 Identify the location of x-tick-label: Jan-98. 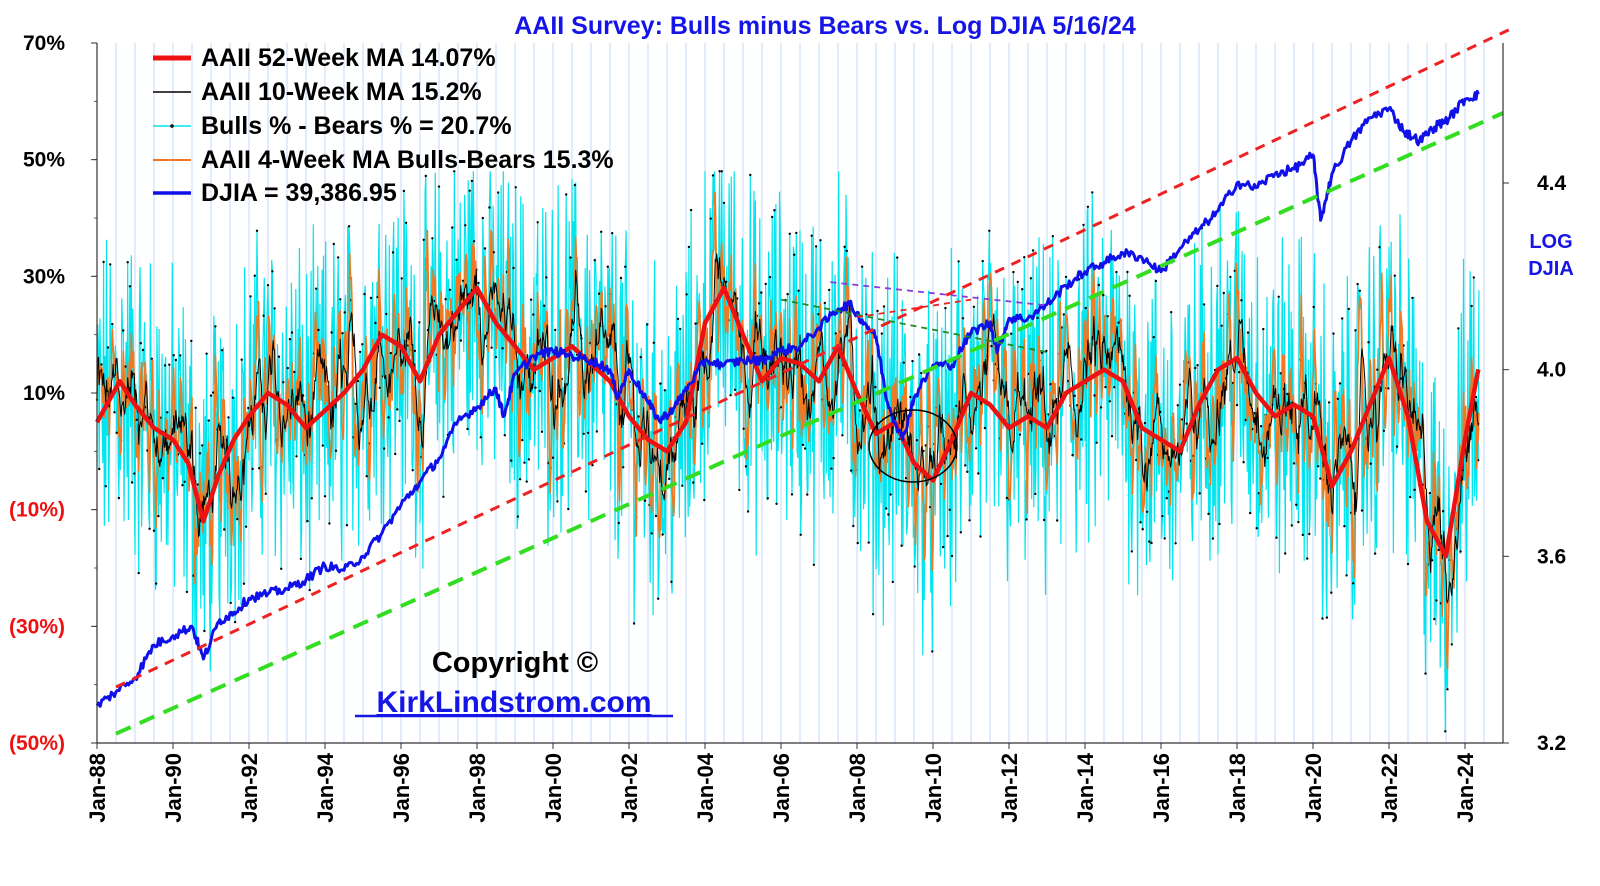
(477, 788).